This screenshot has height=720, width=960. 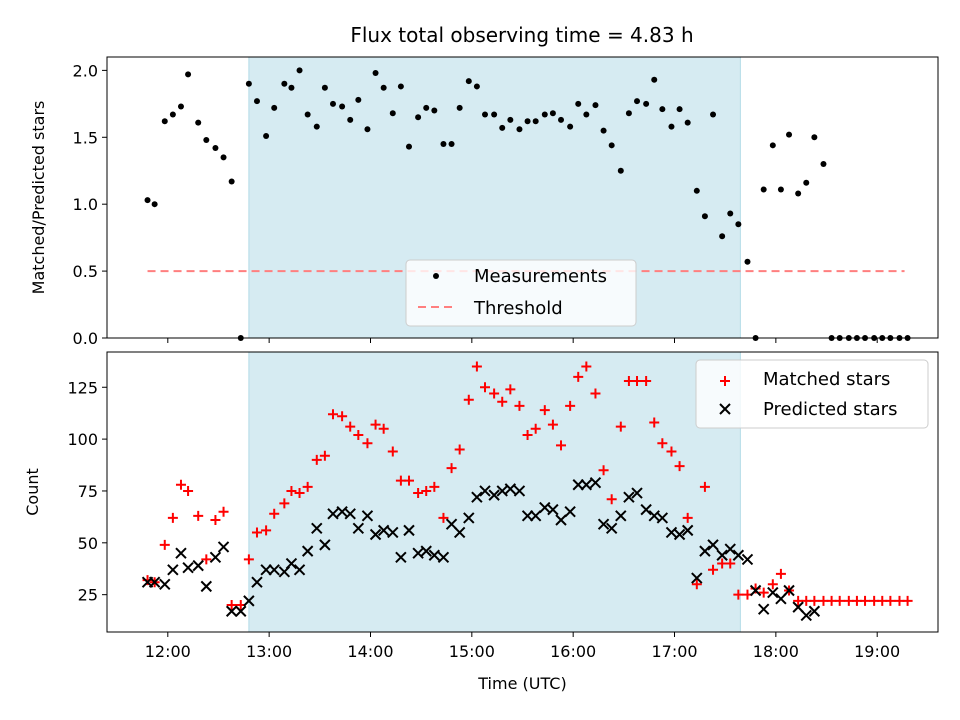 What do you see at coordinates (826, 379) in the screenshot?
I see `legend-label: Matched stars` at bounding box center [826, 379].